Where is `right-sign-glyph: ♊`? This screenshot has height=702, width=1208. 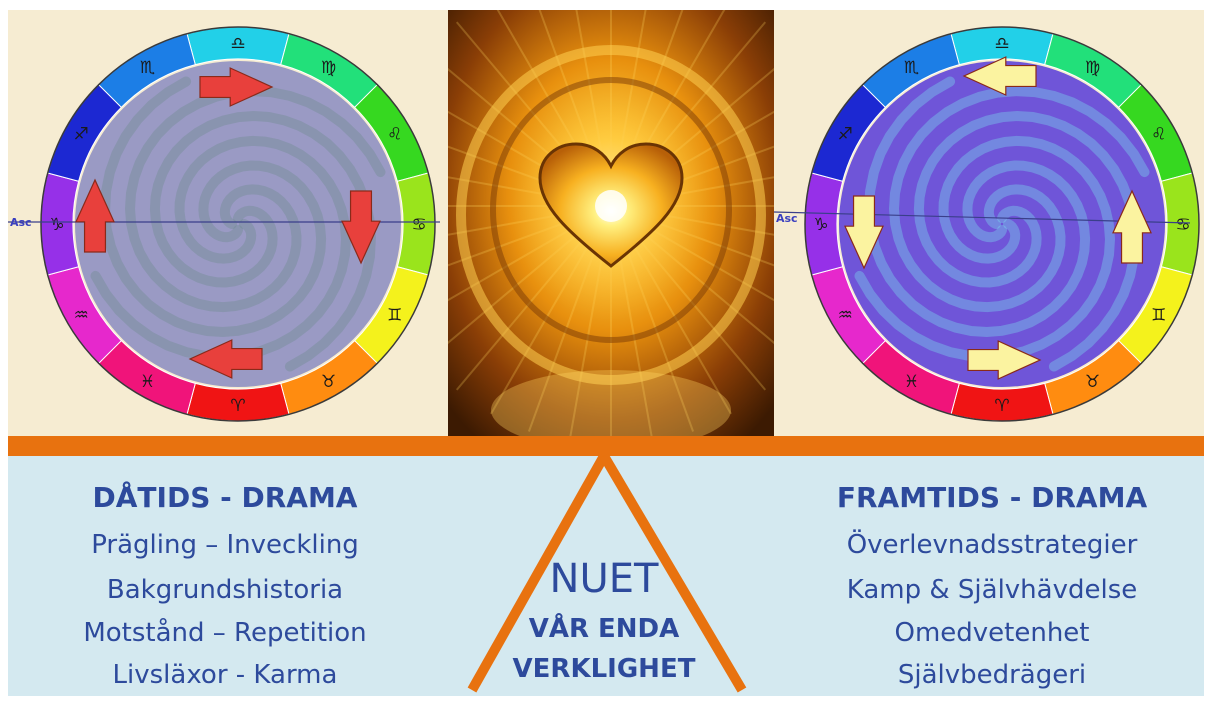
right-sign-glyph: ♊ is located at coordinates (1158, 316).